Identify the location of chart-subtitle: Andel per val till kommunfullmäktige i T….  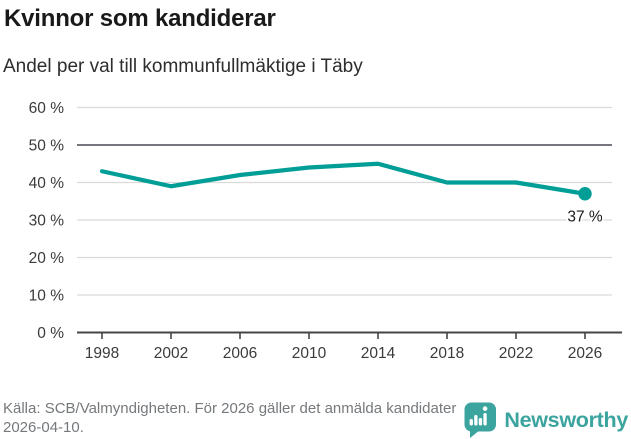
(183, 66).